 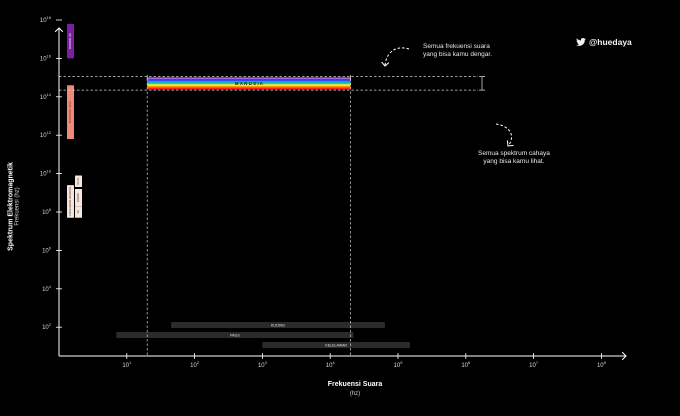 I want to click on y-tick-label: 10⁴, so click(x=47, y=288).